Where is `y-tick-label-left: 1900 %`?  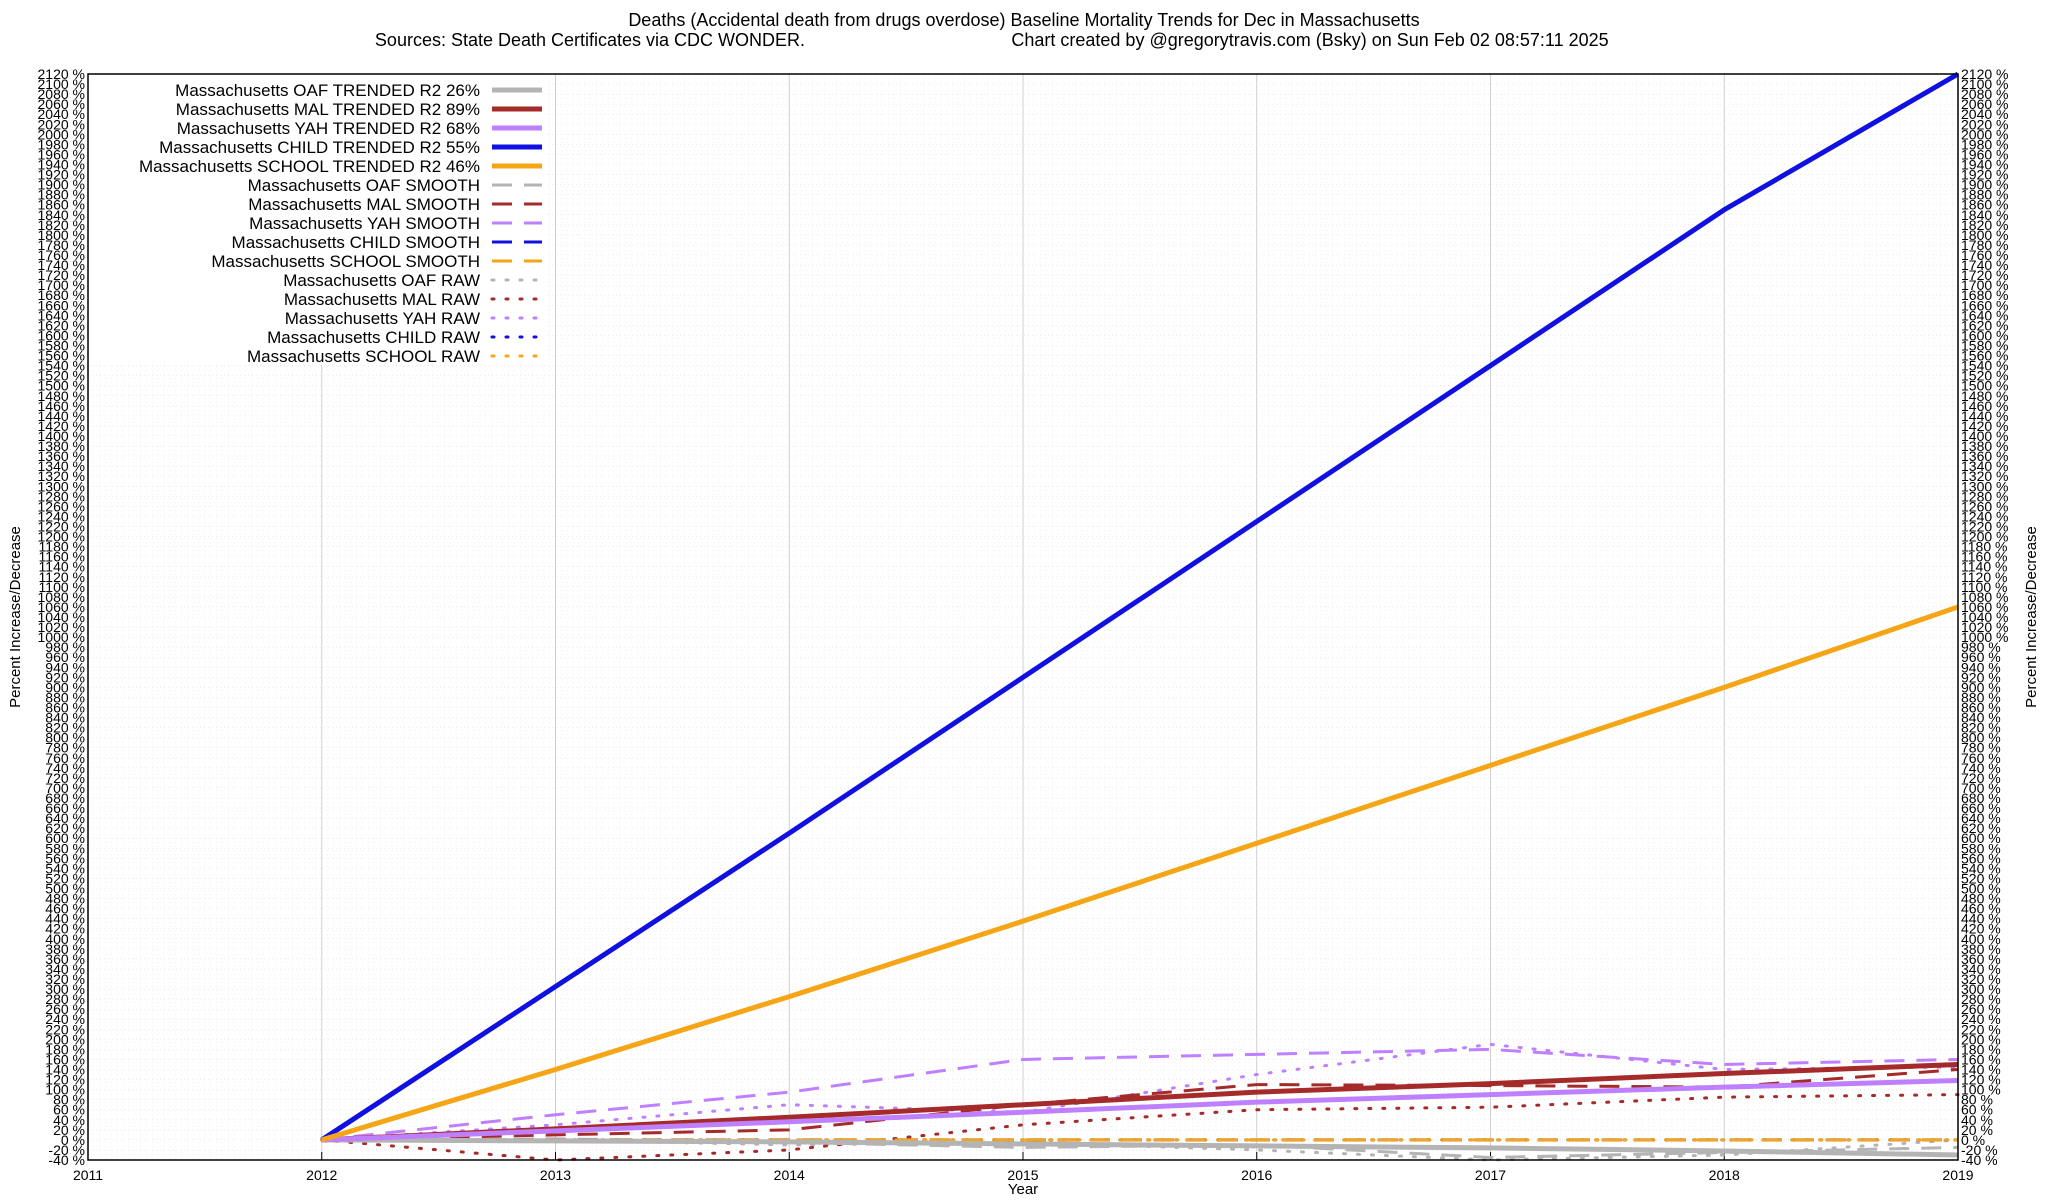
y-tick-label-left: 1900 % is located at coordinates (61, 185).